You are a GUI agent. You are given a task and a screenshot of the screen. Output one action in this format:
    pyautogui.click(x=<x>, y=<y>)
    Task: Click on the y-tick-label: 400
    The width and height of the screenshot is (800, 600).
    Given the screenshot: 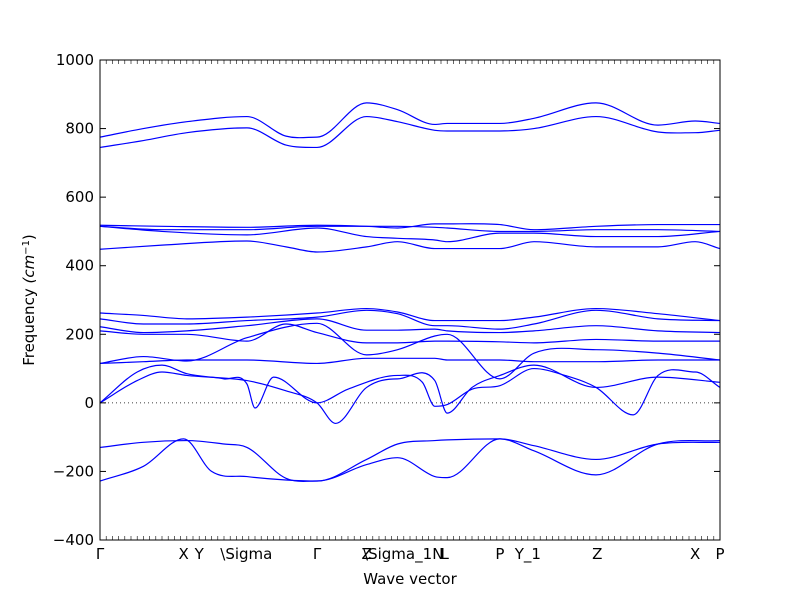 What is the action you would take?
    pyautogui.click(x=79, y=266)
    